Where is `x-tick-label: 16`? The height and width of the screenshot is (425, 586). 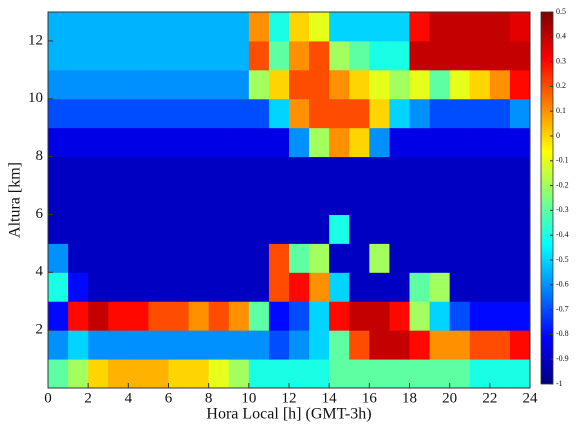 x-tick-label: 16 is located at coordinates (370, 398).